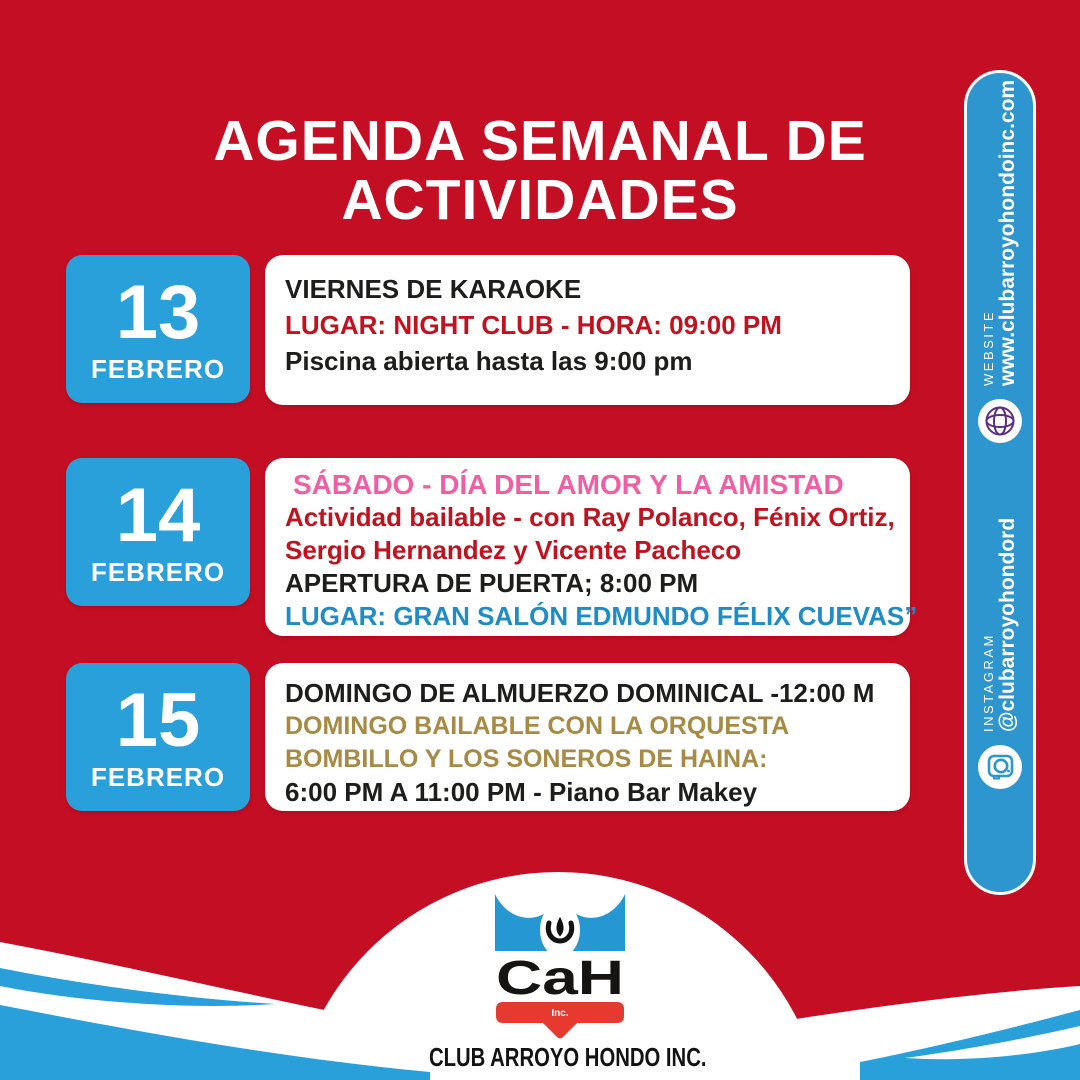  I want to click on logo-text: CaH, so click(560, 978).